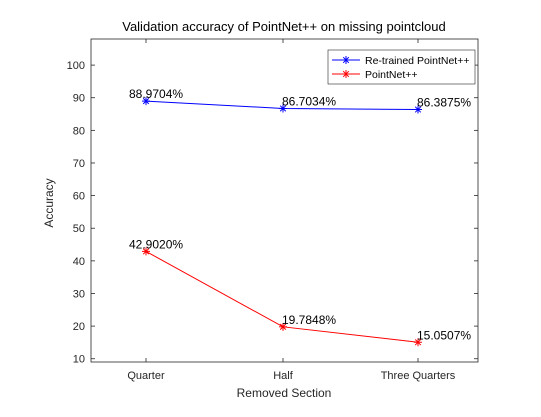  What do you see at coordinates (79, 131) in the screenshot?
I see `y-tick-label: 80` at bounding box center [79, 131].